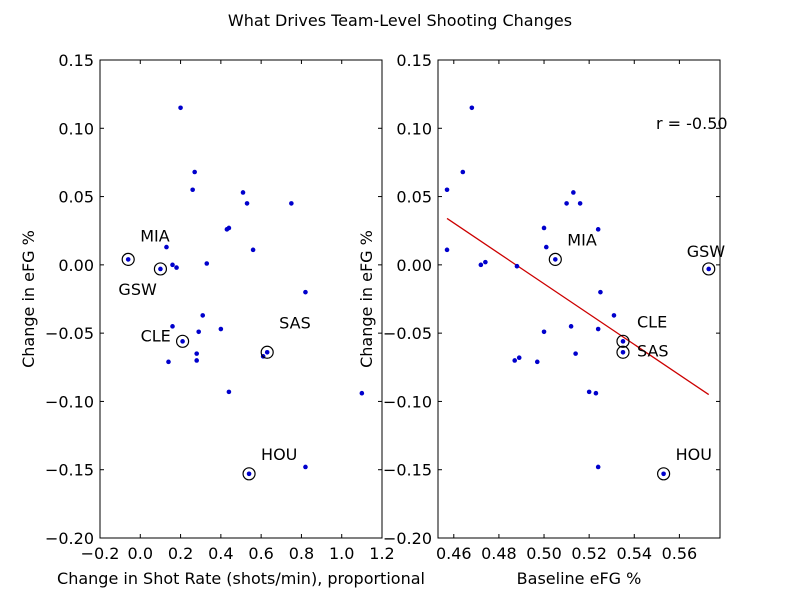  What do you see at coordinates (341, 553) in the screenshot?
I see `x-tick-label: 1.0` at bounding box center [341, 553].